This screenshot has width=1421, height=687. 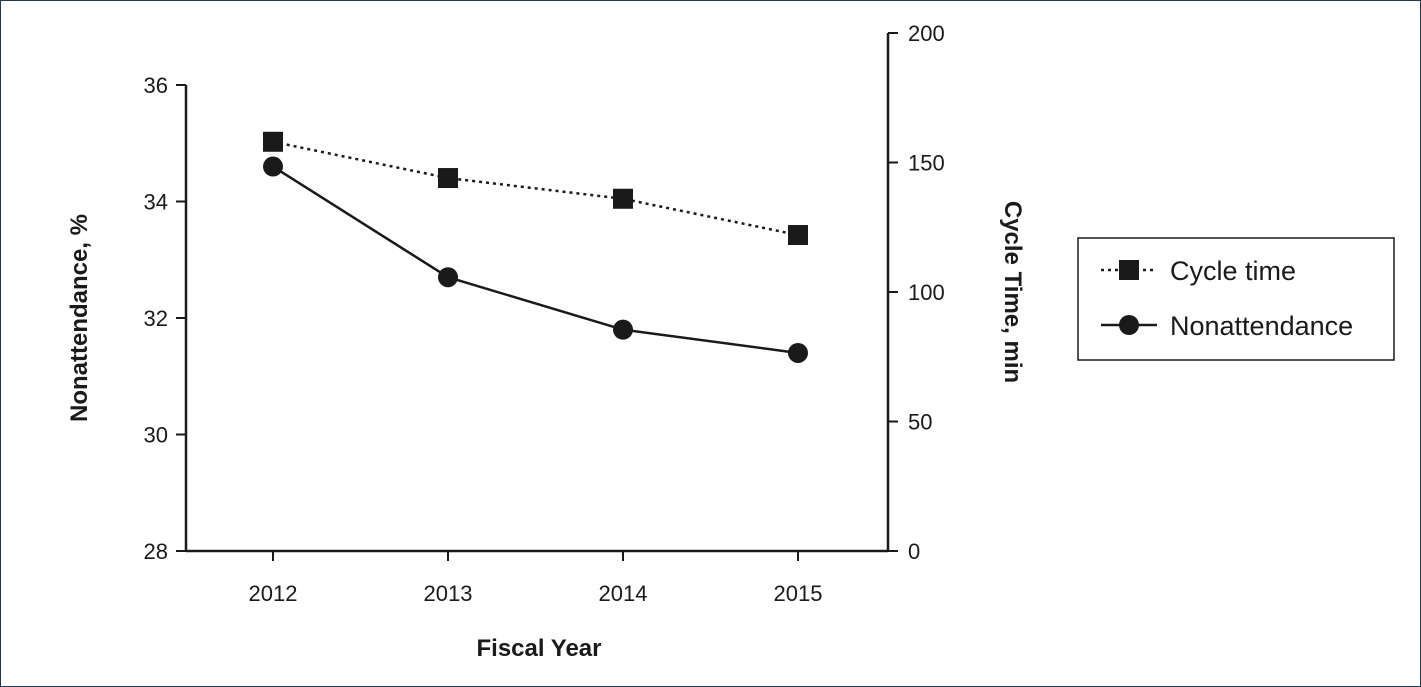 I want to click on right-y-tick-label: 0, so click(x=914, y=551).